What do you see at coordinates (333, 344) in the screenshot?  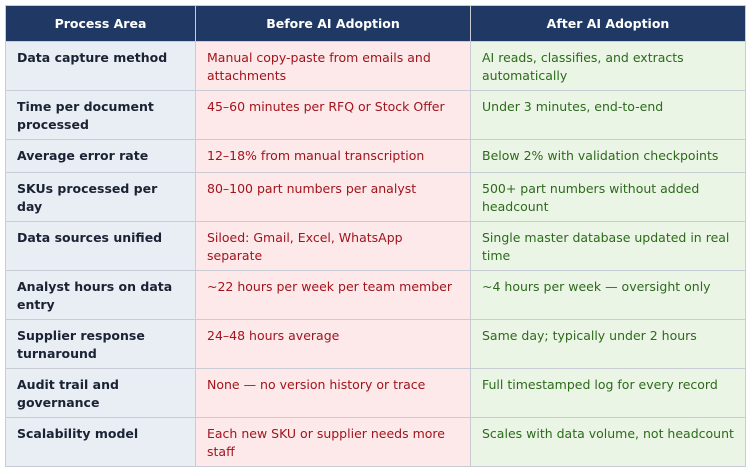 I see `table-cell: 24–48 hours average` at bounding box center [333, 344].